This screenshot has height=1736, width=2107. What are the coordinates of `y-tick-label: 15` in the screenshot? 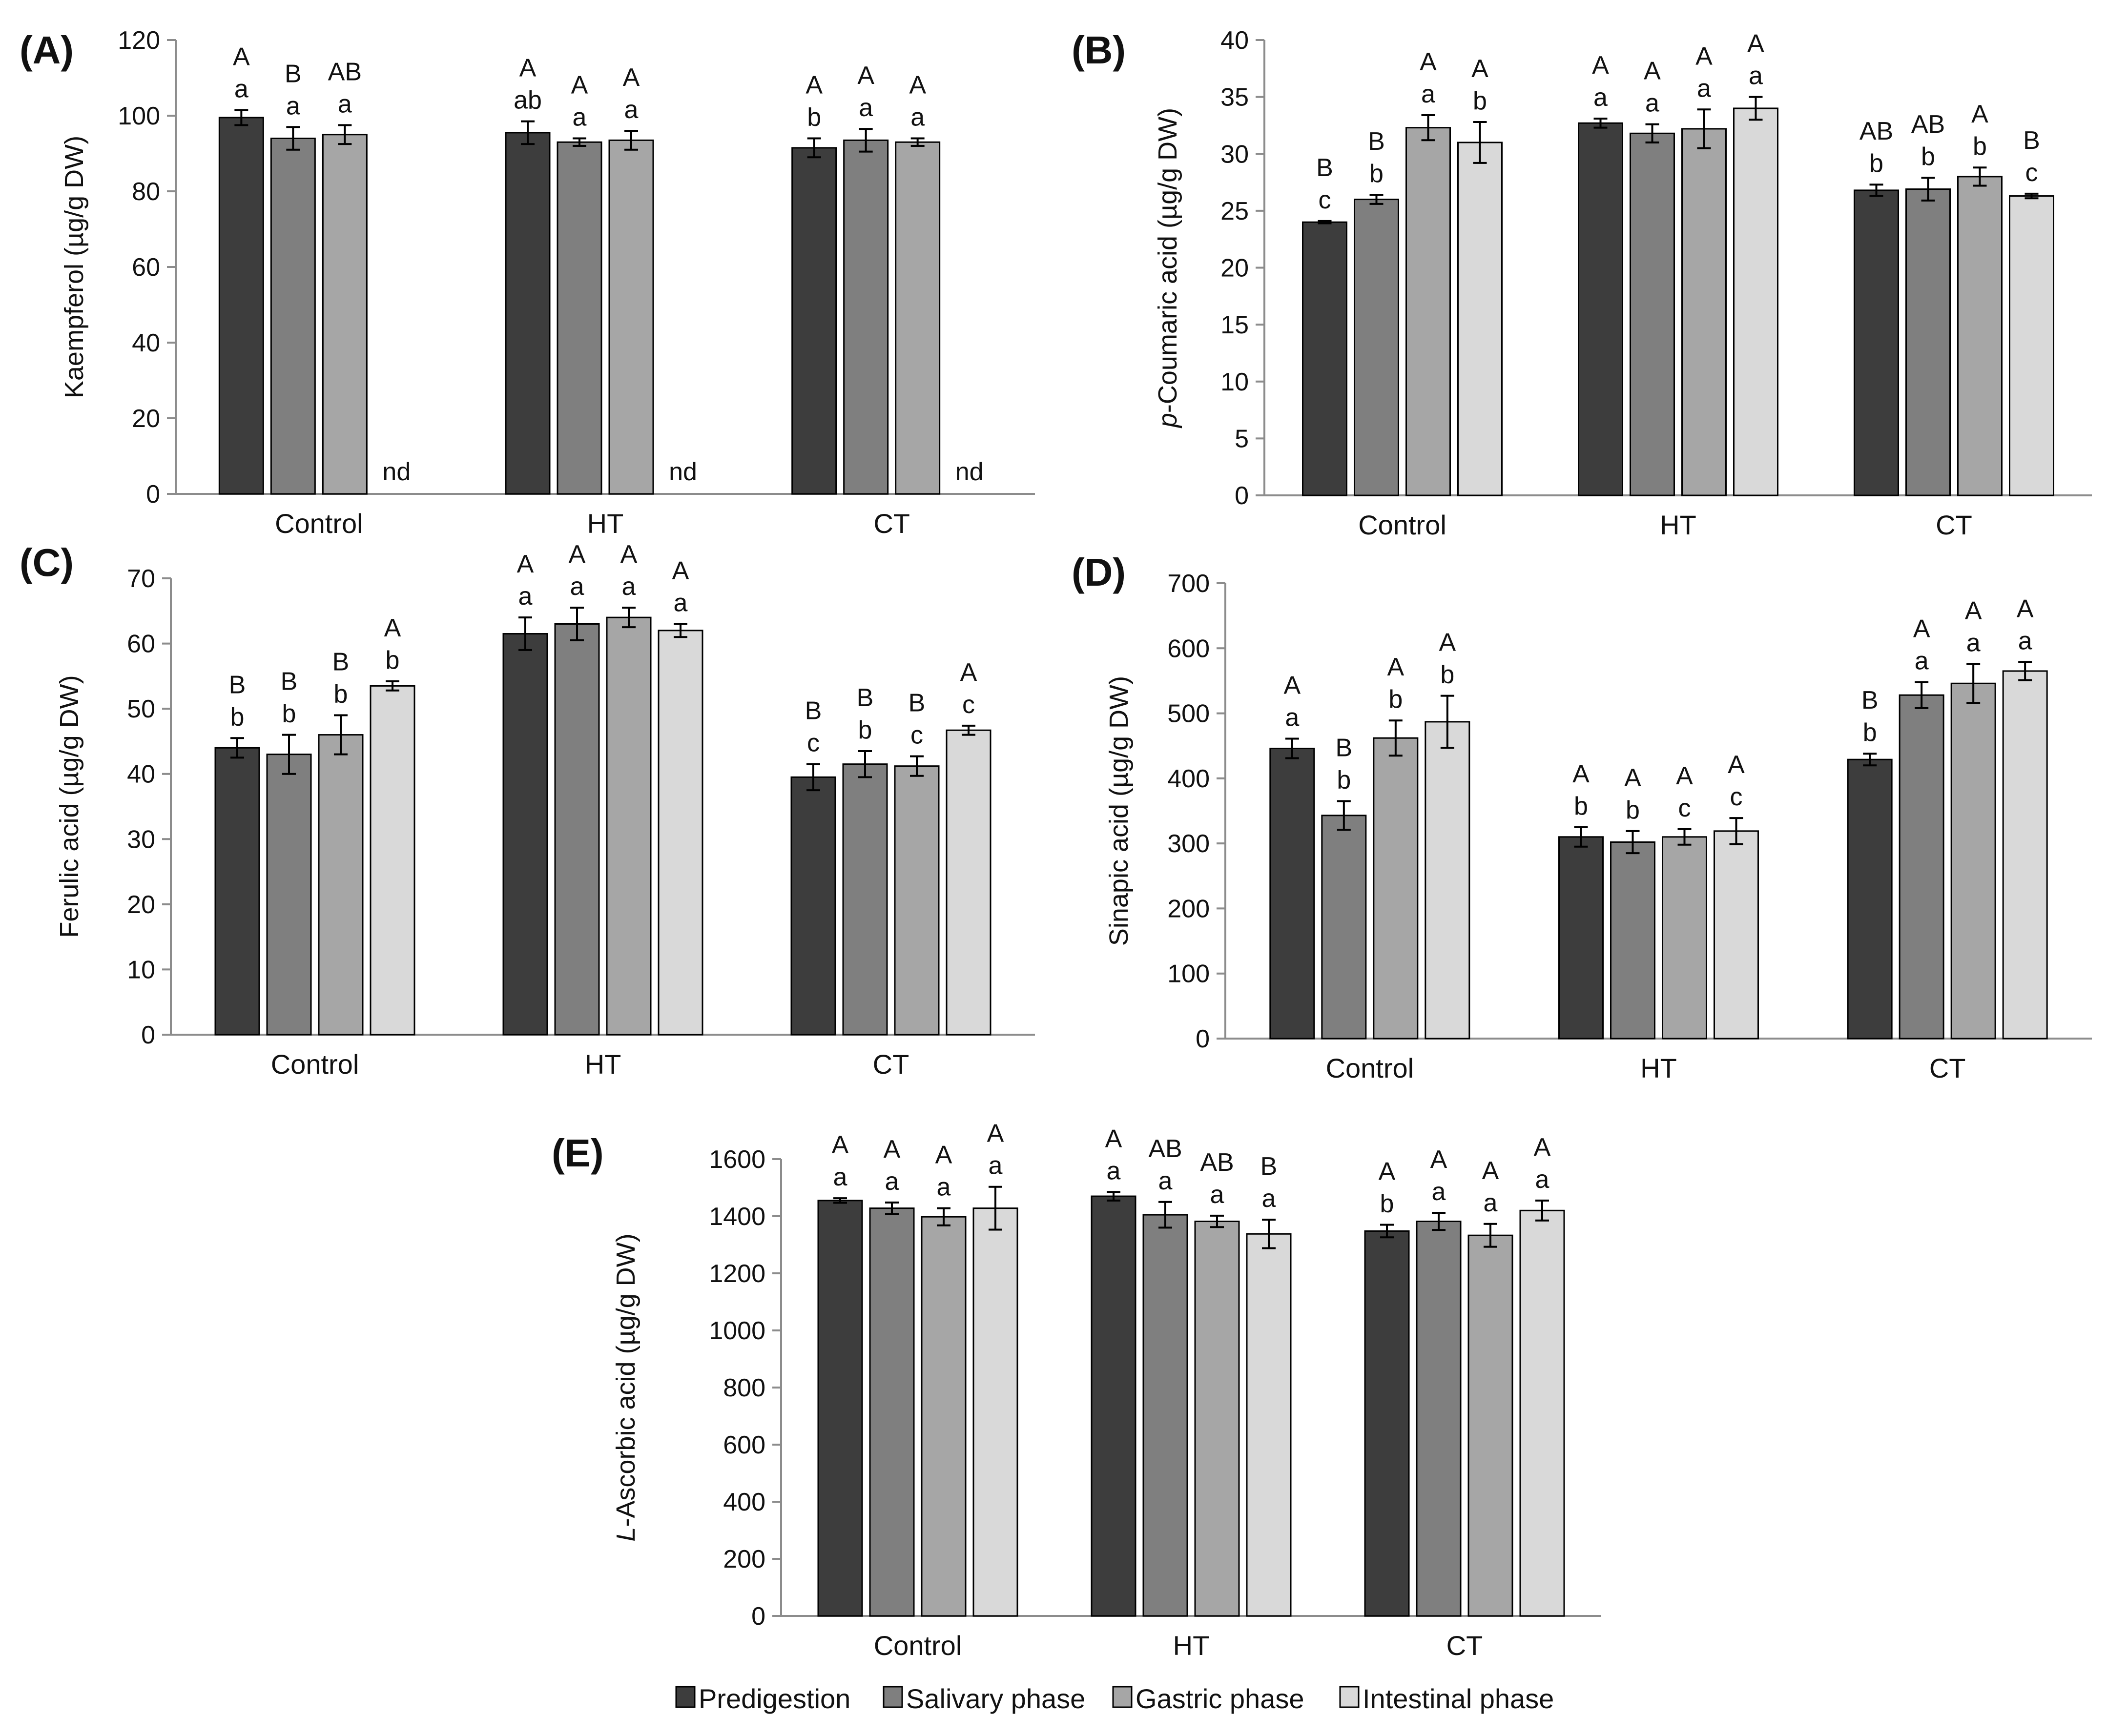 It's located at (1235, 325).